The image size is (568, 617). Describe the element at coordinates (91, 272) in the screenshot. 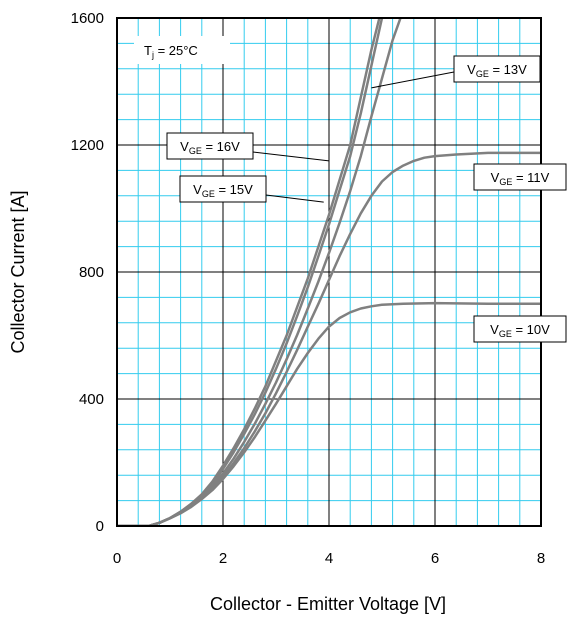

I see `y-tick-label: 800` at that location.